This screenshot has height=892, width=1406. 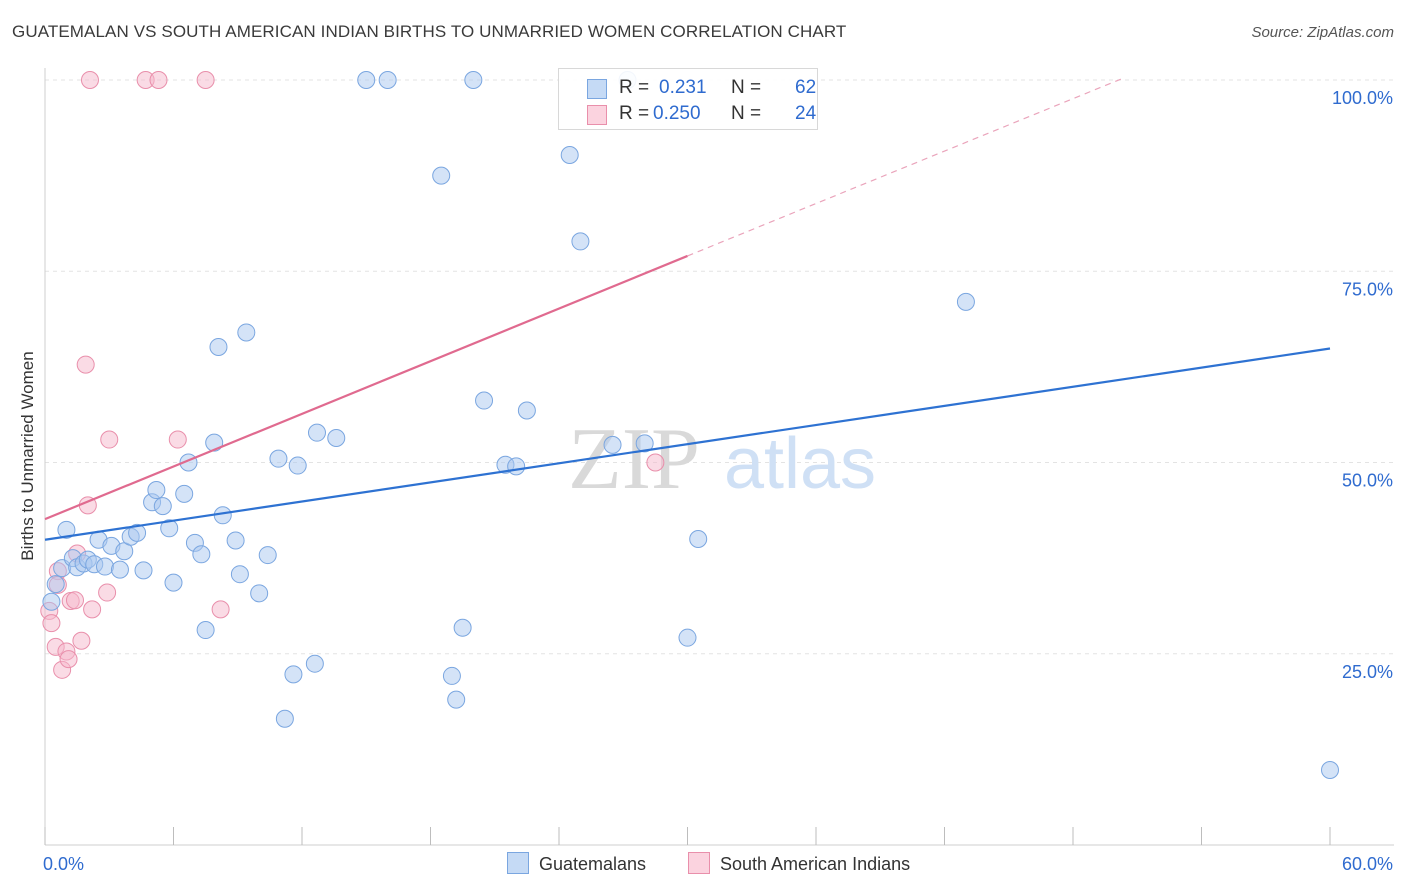 I want to click on legend-box: R = 0.231 N = 62 R = 0.250 N = 24, so click(x=688, y=99).